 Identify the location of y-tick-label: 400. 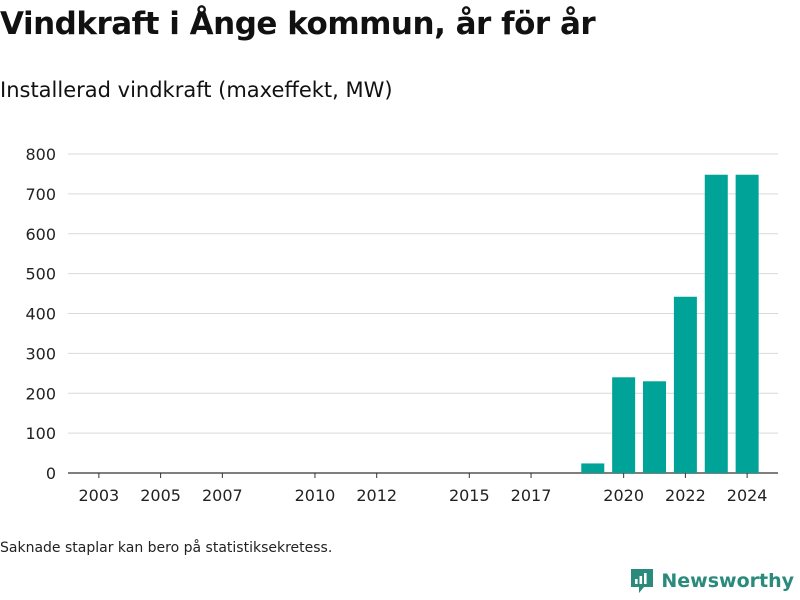
(40, 314).